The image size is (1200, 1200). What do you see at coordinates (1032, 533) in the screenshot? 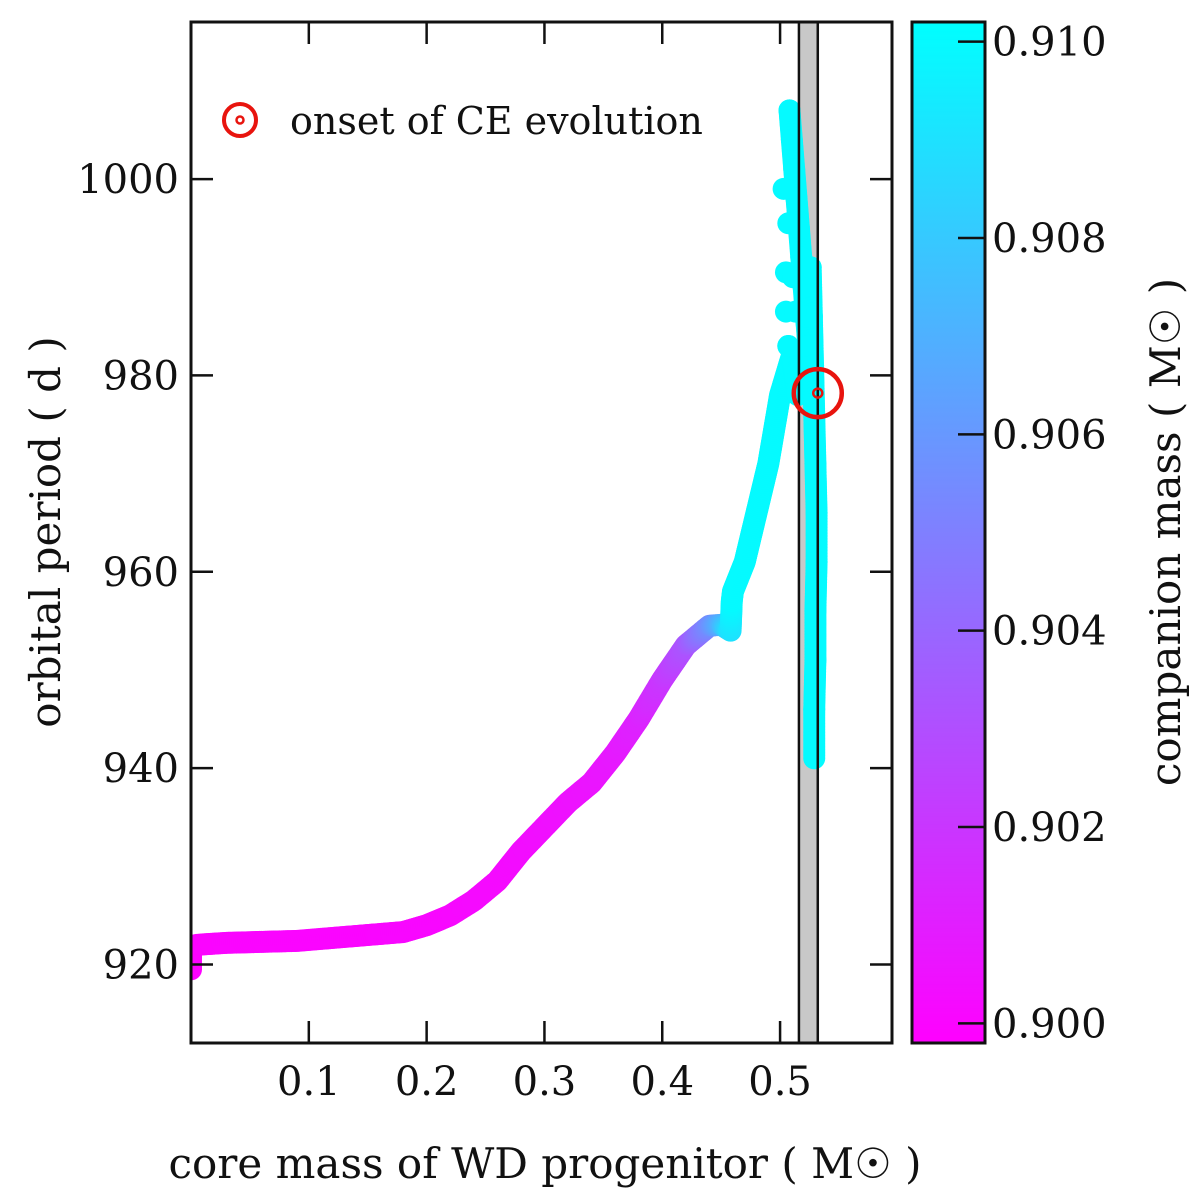
I see `colorbar-ticks: 0.900 0.902 0.904 0.906 0.908 0.910` at bounding box center [1032, 533].